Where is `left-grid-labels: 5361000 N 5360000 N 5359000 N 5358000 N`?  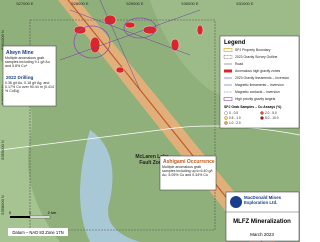
left-grid-labels: 5361000 N 5360000 N 5359000 N 5358000 N is located at coordinates (2, 122).